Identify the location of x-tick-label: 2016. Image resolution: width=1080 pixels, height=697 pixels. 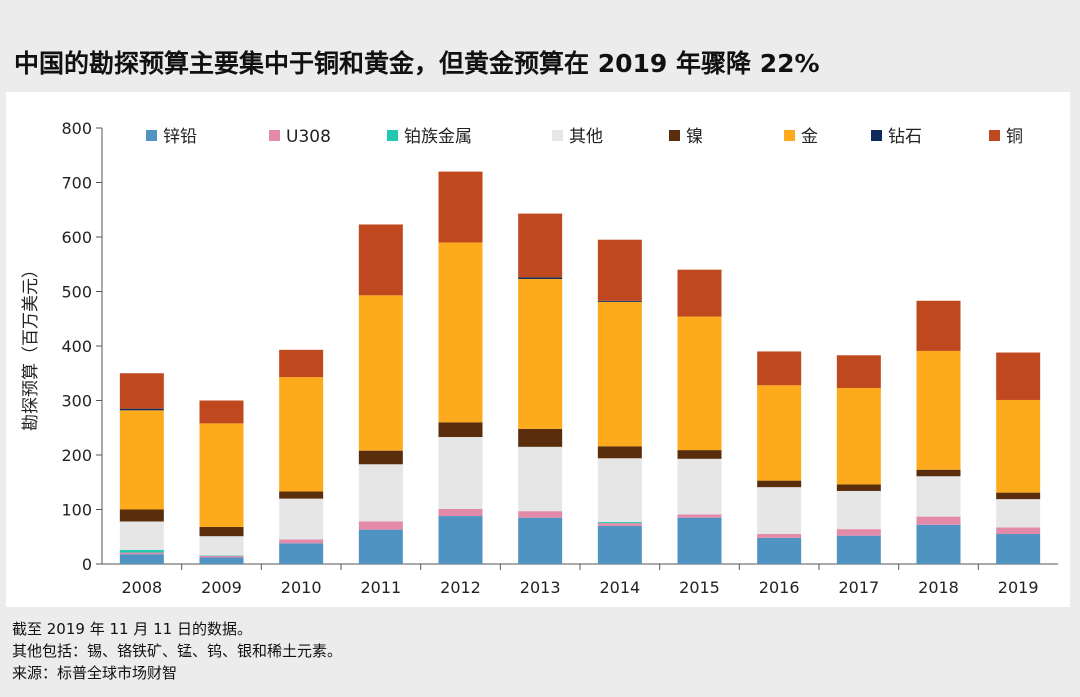
(779, 587).